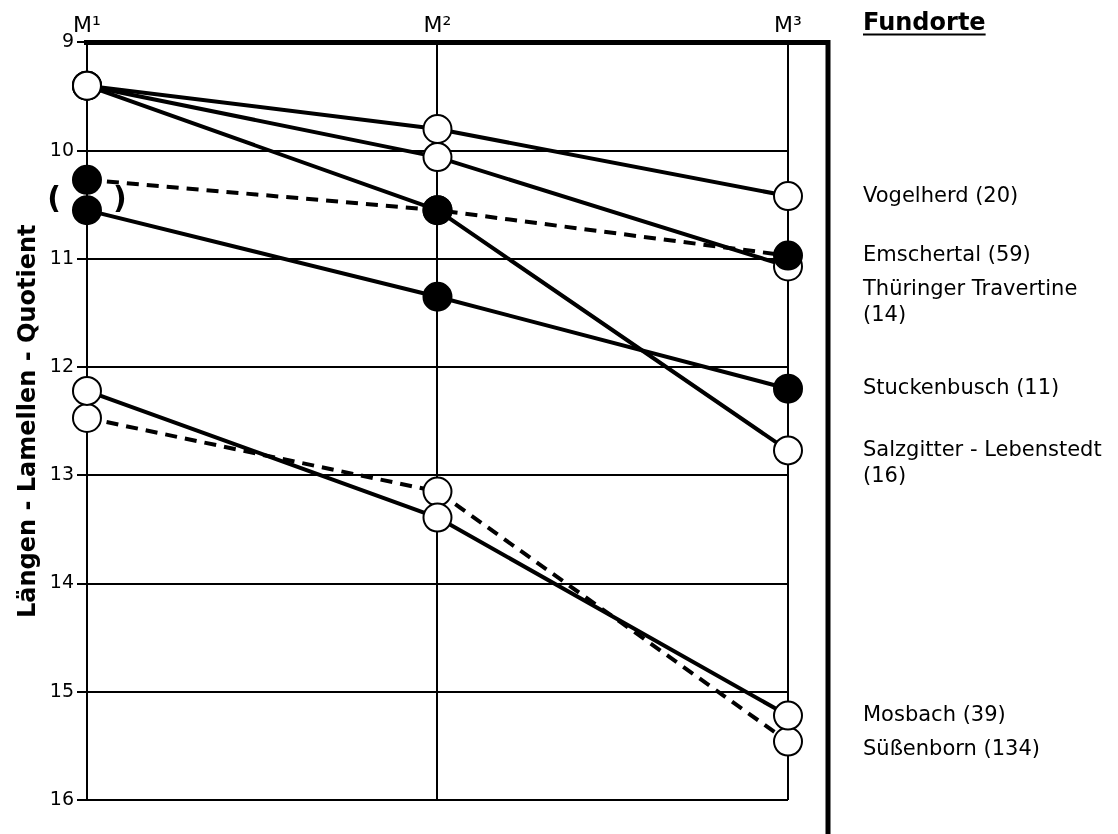  Describe the element at coordinates (788, 24) in the screenshot. I see `x-tick-label: M³` at that location.